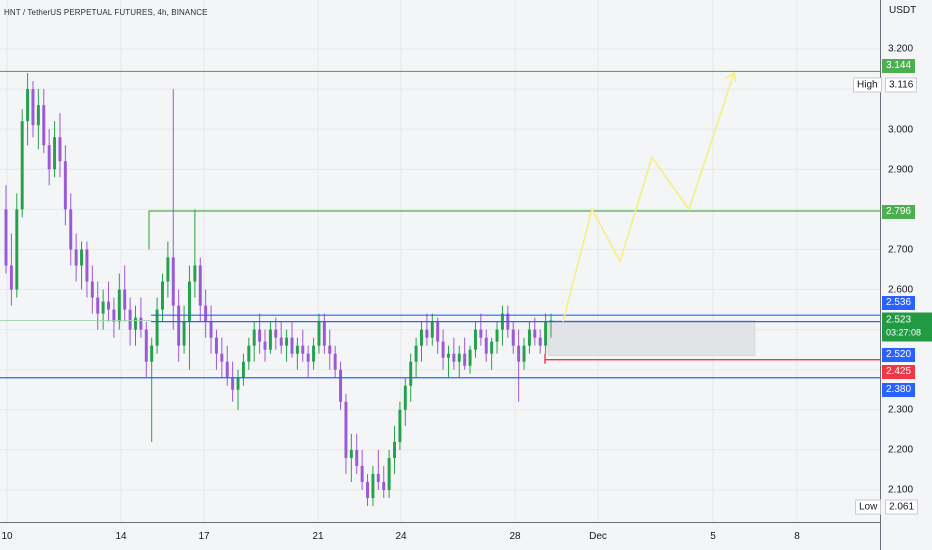 The width and height of the screenshot is (932, 550). I want to click on projection-arrowhead, so click(731, 77).